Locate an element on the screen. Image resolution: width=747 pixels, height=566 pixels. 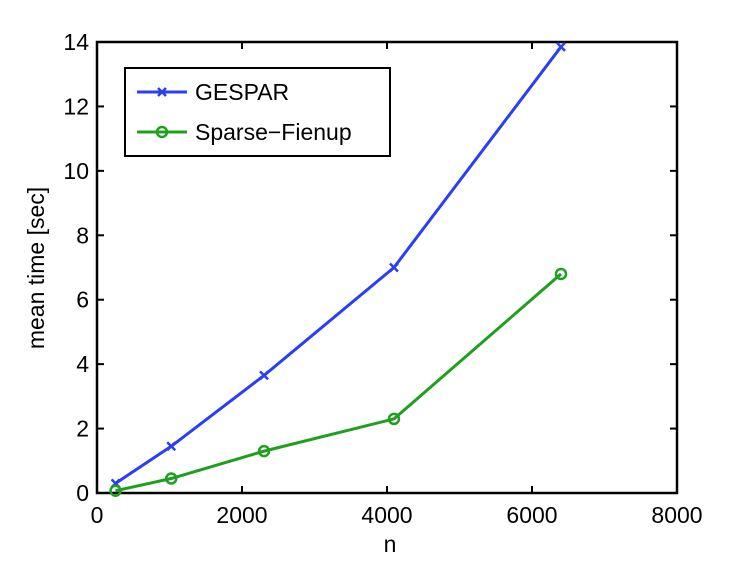
y-tick-label: 8 is located at coordinates (82, 235).